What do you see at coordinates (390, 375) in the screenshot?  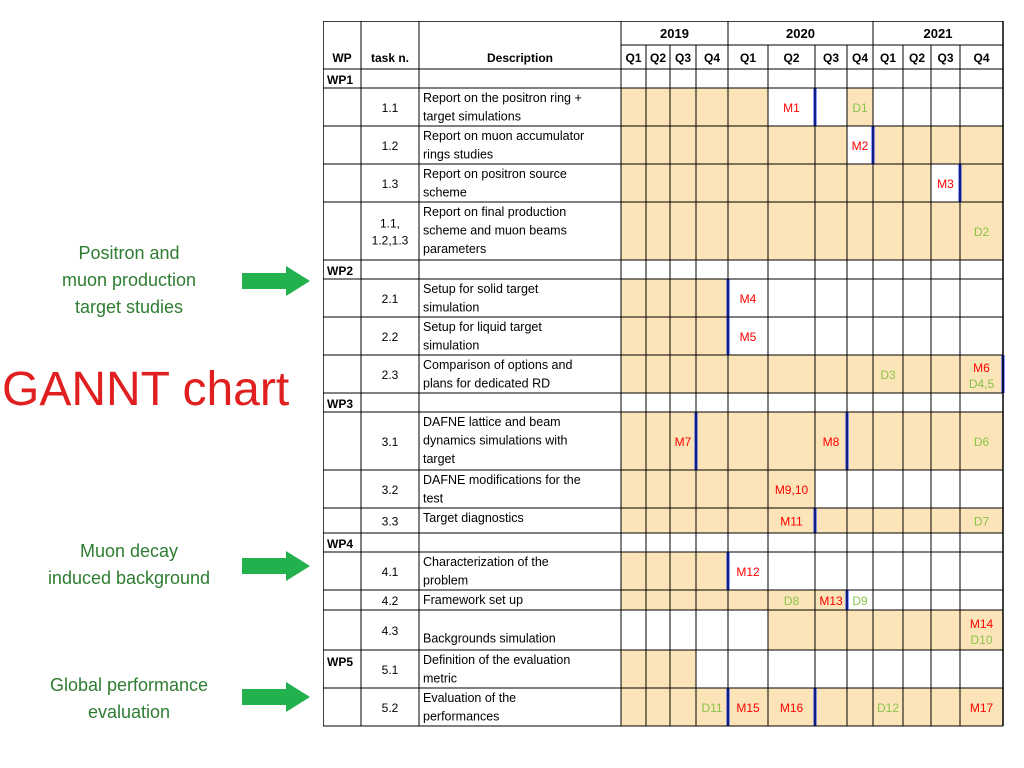 I see `task-number: 2.3` at bounding box center [390, 375].